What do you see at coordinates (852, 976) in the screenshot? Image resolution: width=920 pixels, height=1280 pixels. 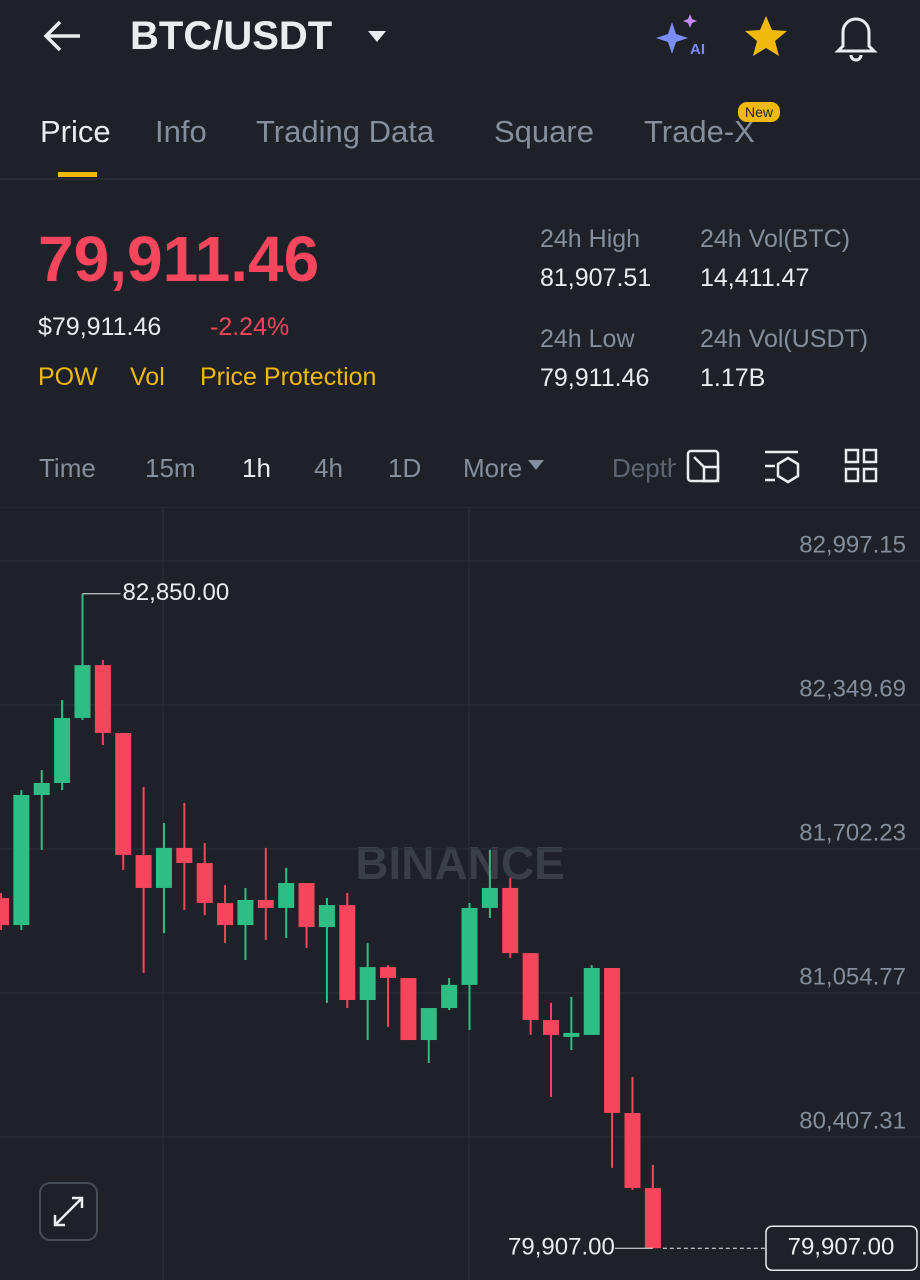 I see `y-tick-label: 81,054.77` at bounding box center [852, 976].